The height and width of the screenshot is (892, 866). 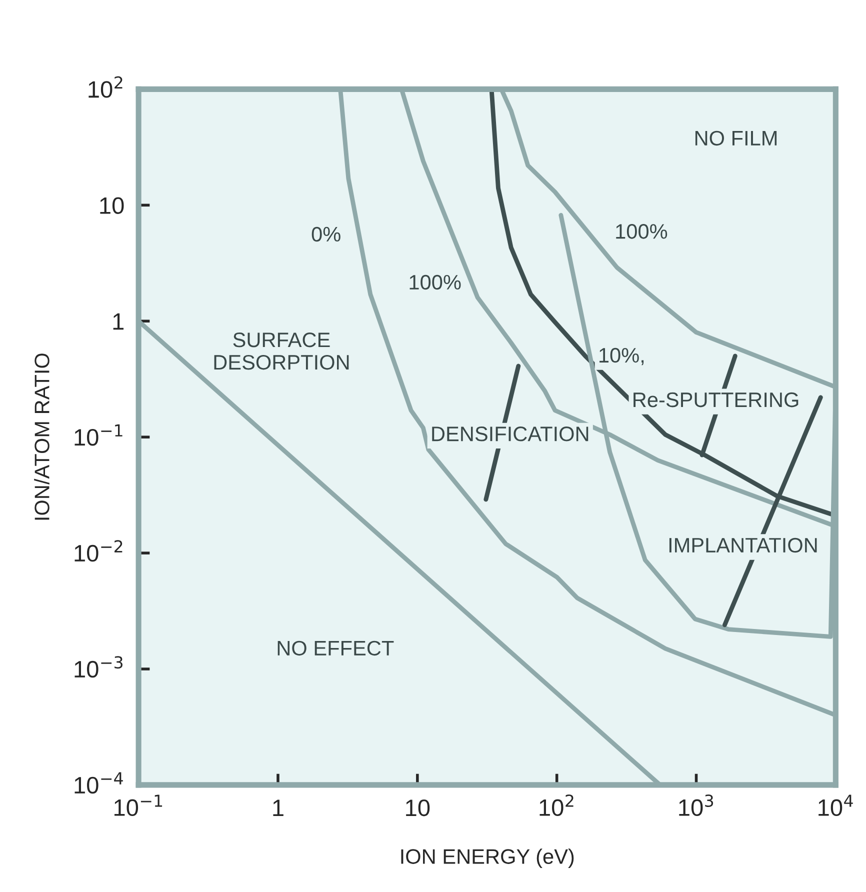 I want to click on y-tick-label: 10$^{−1}$, so click(x=98, y=435).